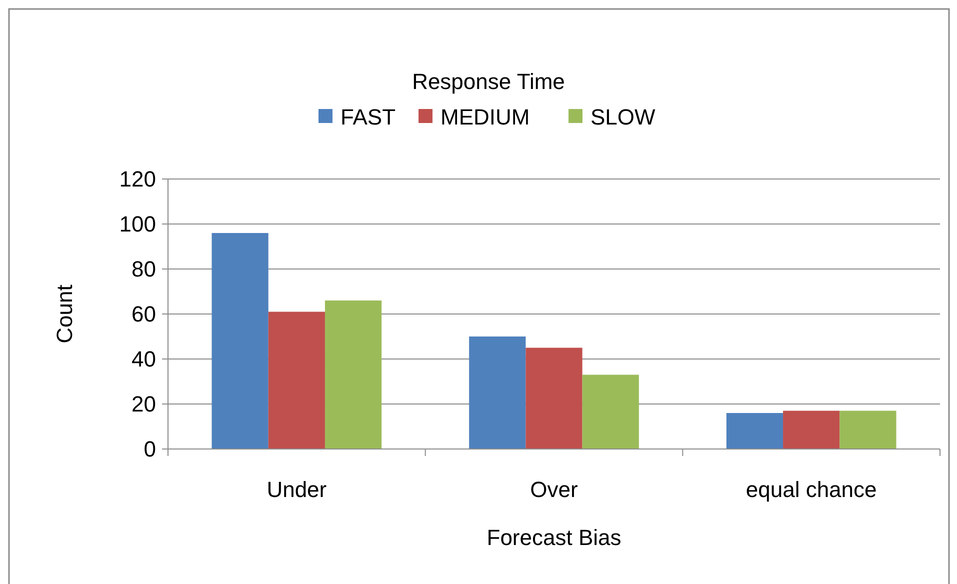  What do you see at coordinates (554, 537) in the screenshot?
I see `x-axis-title: Forecast Bias` at bounding box center [554, 537].